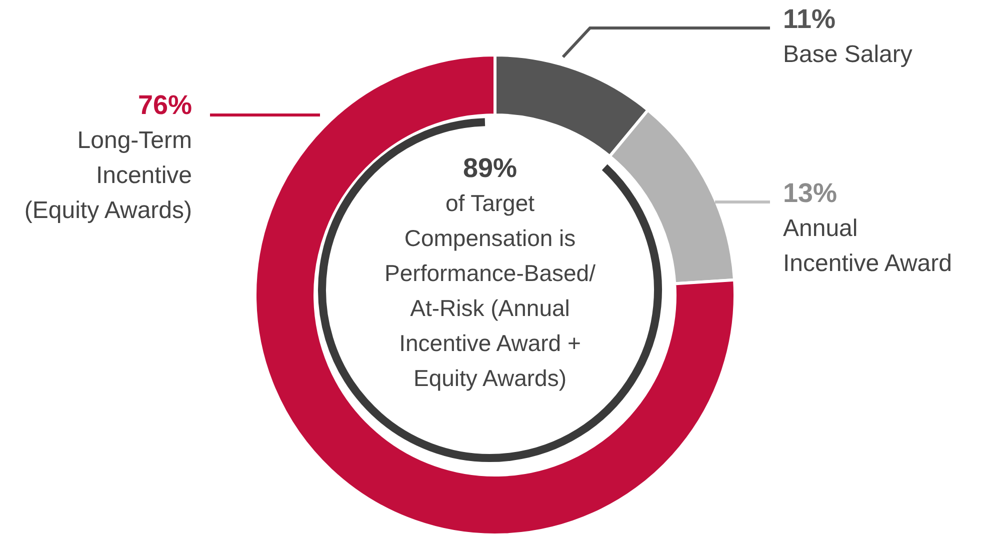 This screenshot has height=535, width=986. Describe the element at coordinates (490, 291) in the screenshot. I see `text: of Target Compensation is Performance-Based/ At-Risk (Annual Incentive Award + Equity Awards)` at that location.